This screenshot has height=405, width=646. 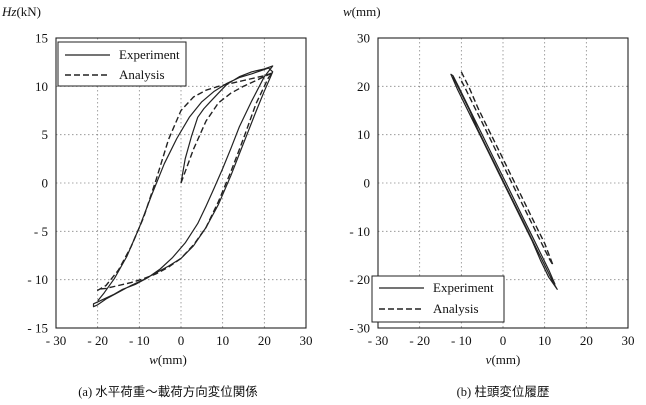 What do you see at coordinates (363, 134) in the screenshot?
I see `chart-b-ytick-label: 10` at bounding box center [363, 134].